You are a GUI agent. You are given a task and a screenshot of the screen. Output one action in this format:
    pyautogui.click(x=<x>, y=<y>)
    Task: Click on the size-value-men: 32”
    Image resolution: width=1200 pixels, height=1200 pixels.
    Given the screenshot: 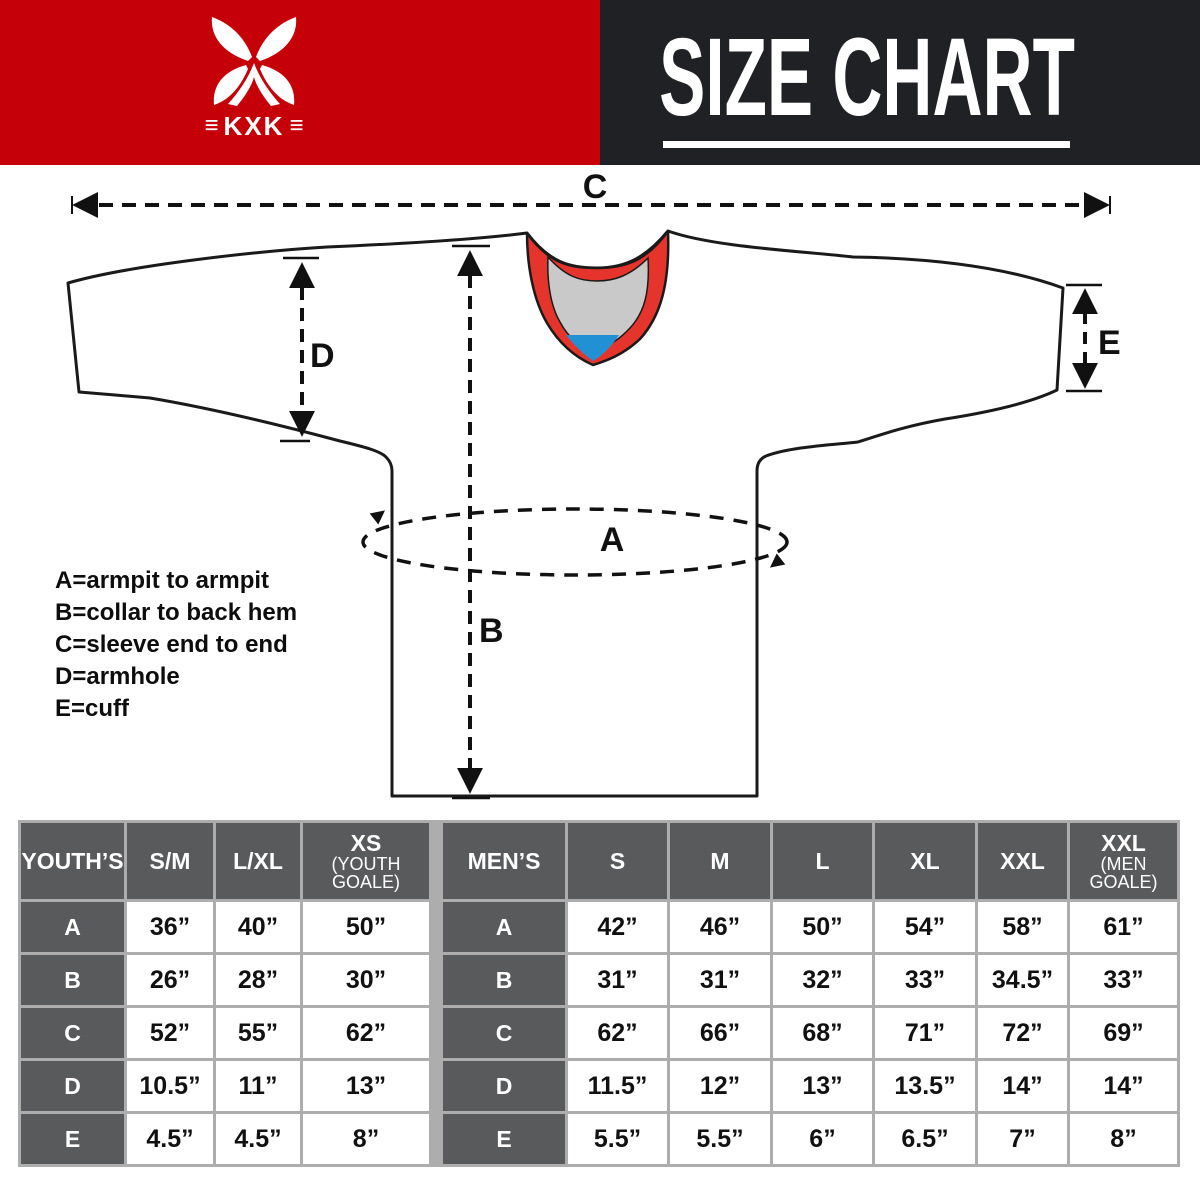 What is the action you would take?
    pyautogui.click(x=822, y=980)
    